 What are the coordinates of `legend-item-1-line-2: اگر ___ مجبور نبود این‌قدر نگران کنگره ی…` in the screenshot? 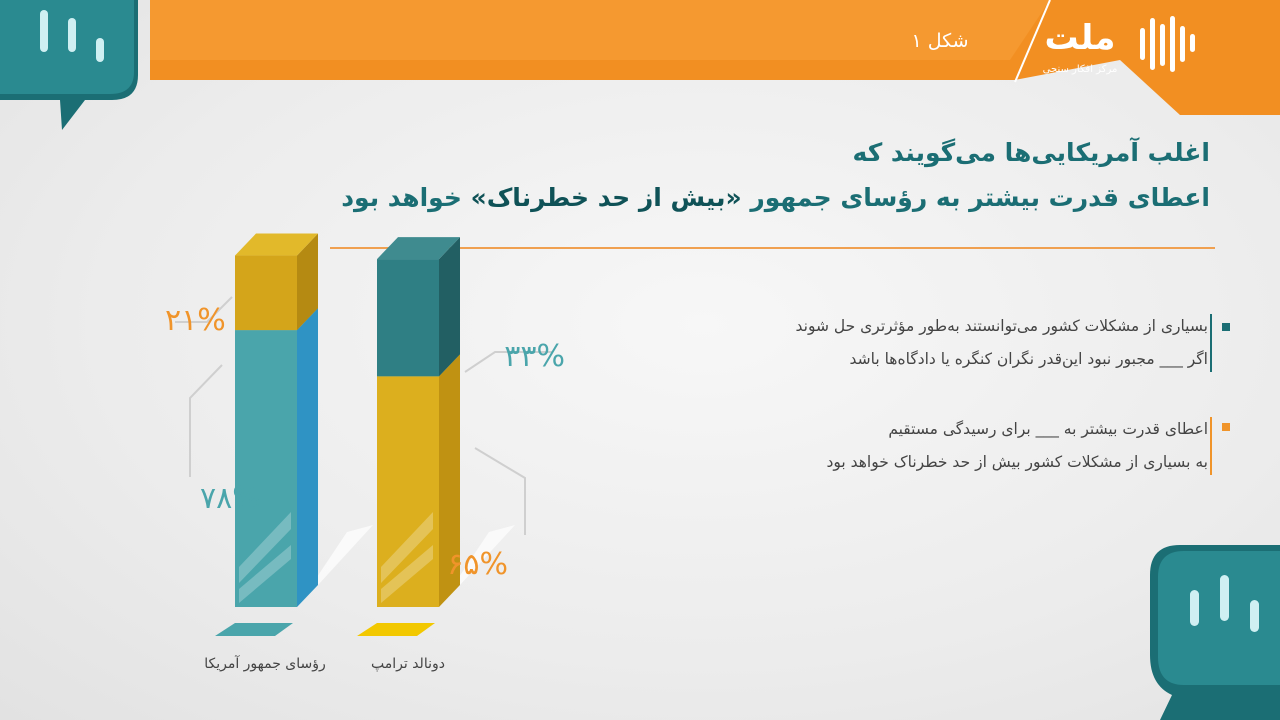 It's located at (1029, 359).